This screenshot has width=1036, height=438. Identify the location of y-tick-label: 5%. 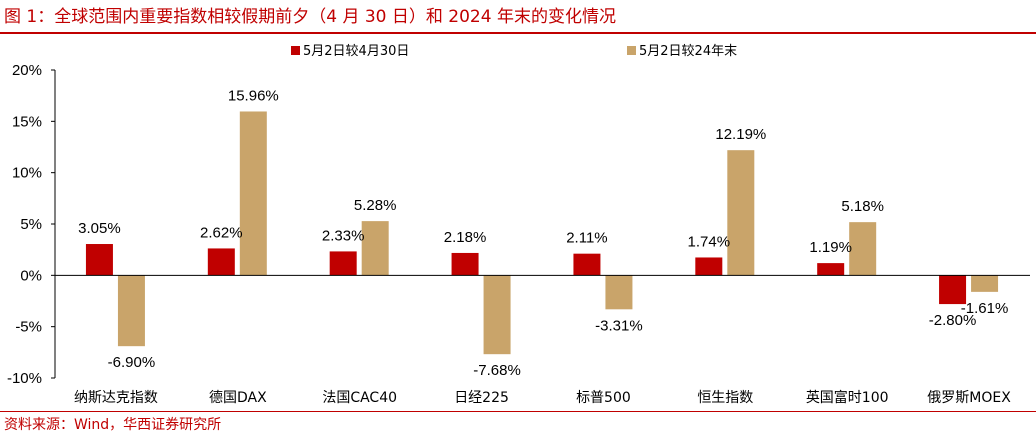
(31, 224).